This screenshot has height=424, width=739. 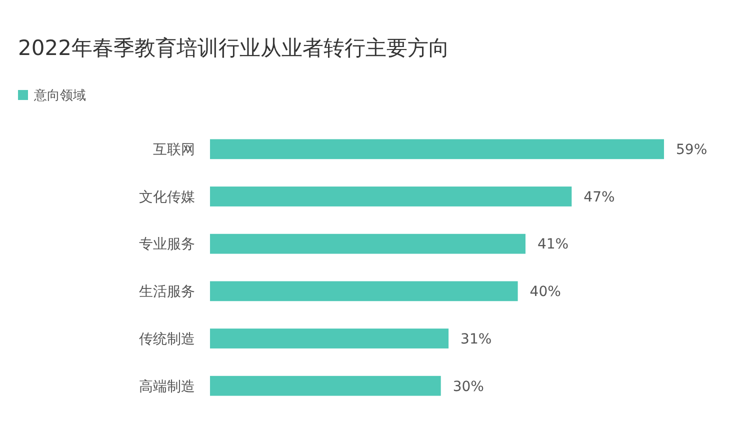 What do you see at coordinates (468, 386) in the screenshot?
I see `data-label: 30%` at bounding box center [468, 386].